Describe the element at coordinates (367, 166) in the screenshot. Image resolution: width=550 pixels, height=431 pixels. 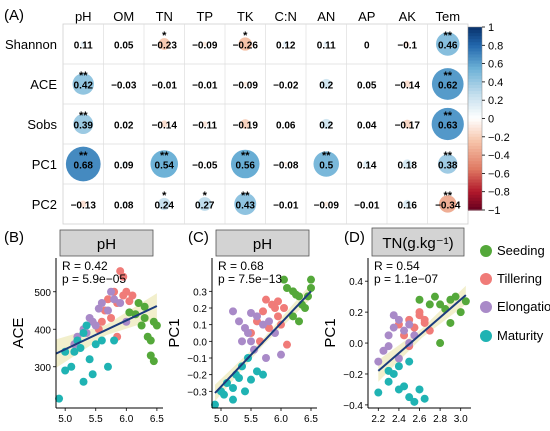
I see `correlation-value: 0.14` at that location.